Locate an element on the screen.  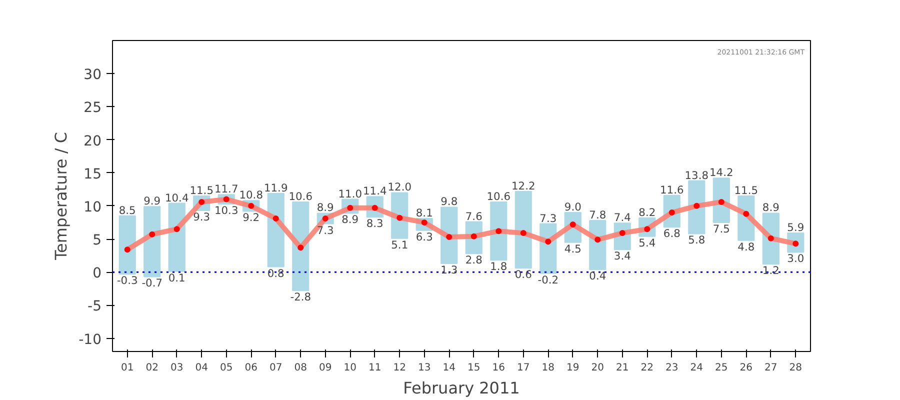
x-tick-label: 01 is located at coordinates (127, 368).